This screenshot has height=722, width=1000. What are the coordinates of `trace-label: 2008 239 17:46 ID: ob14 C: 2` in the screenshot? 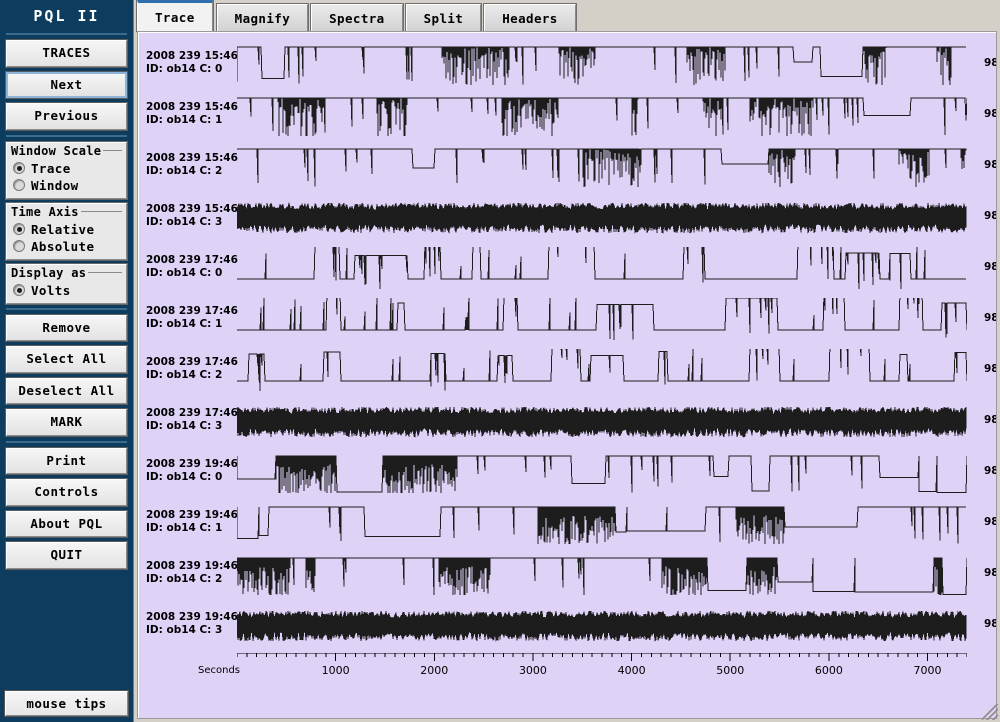 It's located at (192, 369).